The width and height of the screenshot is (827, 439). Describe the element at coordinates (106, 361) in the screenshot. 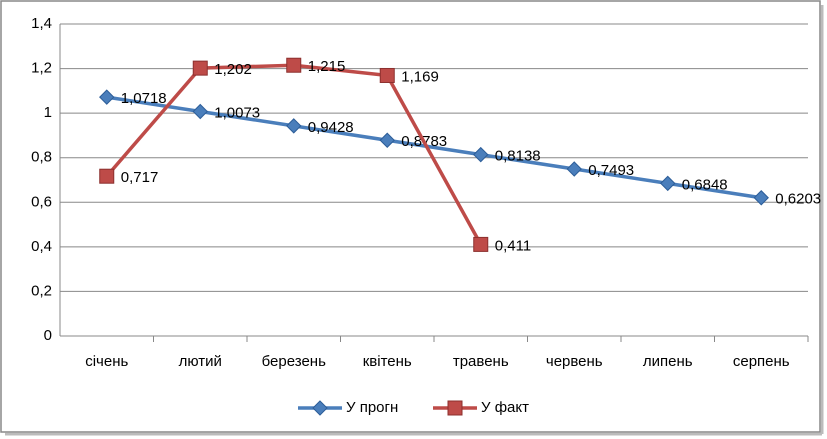

I see `x-tick-label: січень` at that location.